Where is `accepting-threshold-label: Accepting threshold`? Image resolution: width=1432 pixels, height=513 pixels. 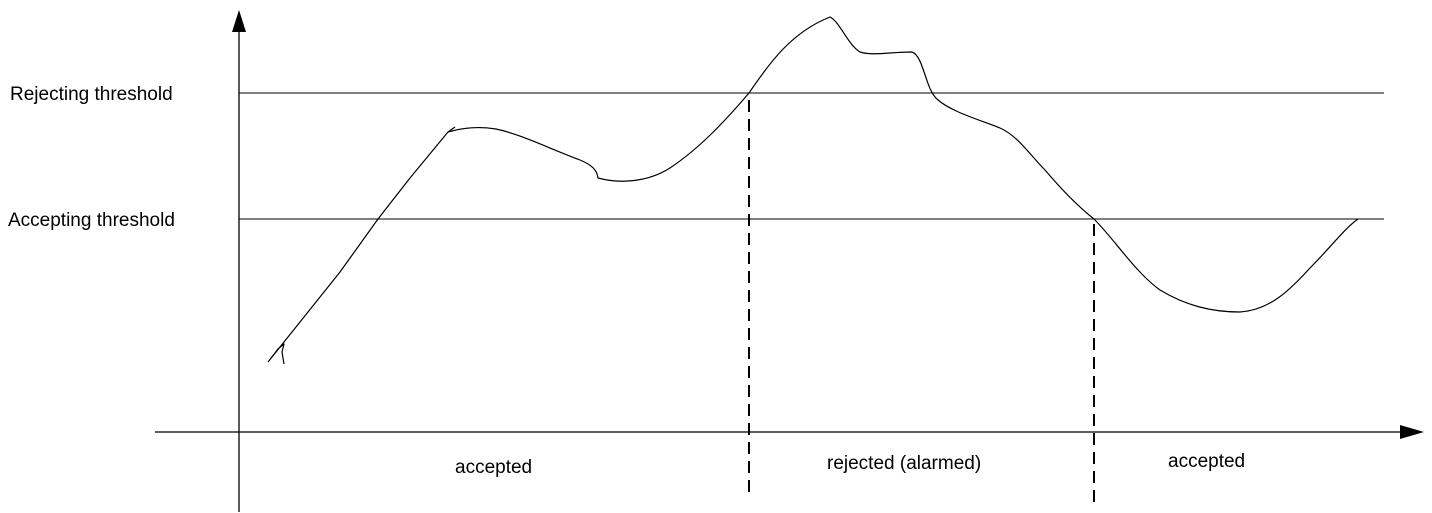
accepting-threshold-label: Accepting threshold is located at coordinates (91, 220).